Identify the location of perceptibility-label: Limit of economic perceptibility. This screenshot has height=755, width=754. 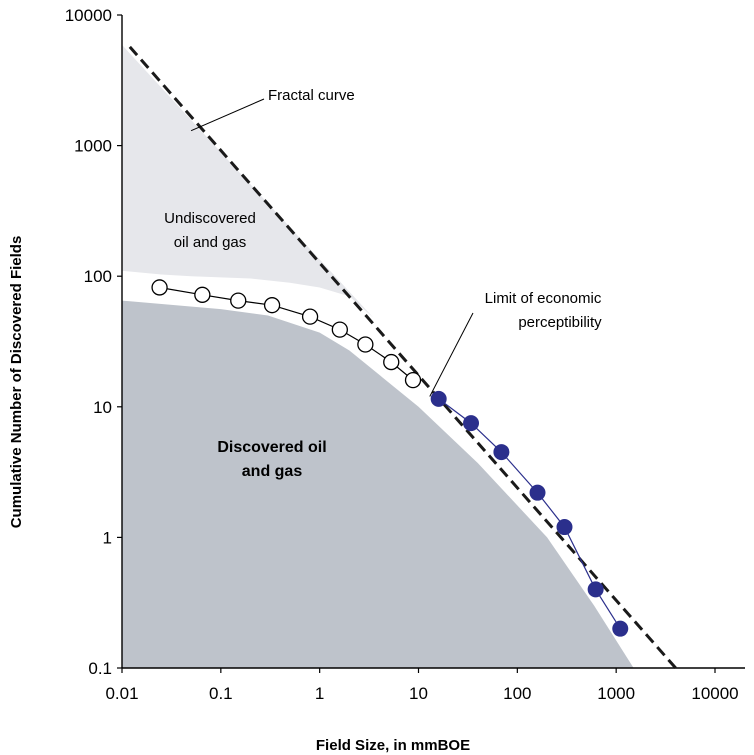
(544, 310).